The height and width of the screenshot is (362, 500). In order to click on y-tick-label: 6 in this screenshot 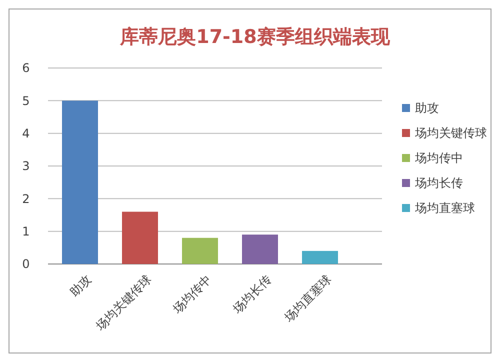, I will do `click(26, 68)`.